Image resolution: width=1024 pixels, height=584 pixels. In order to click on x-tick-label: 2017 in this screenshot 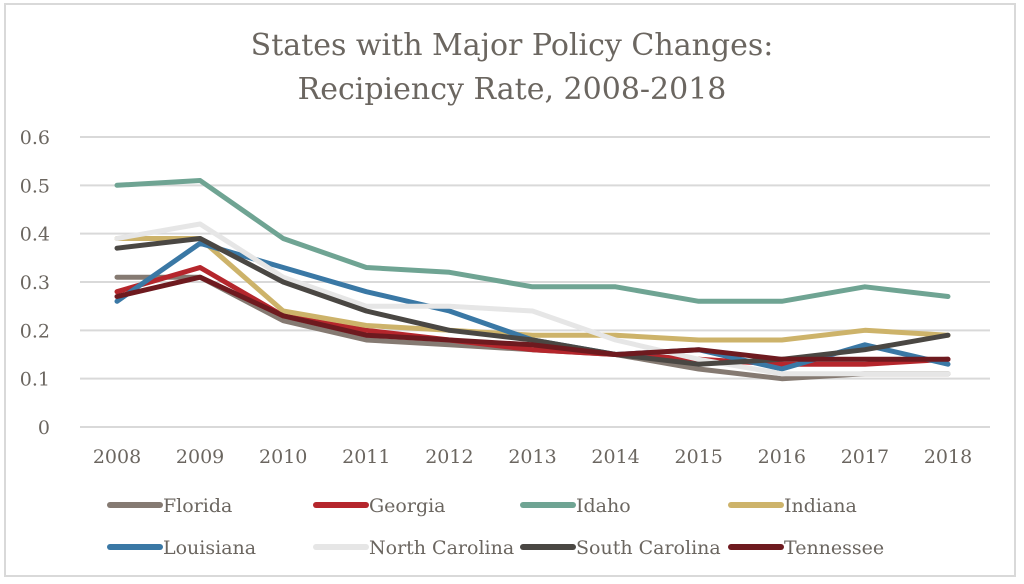, I will do `click(865, 457)`.